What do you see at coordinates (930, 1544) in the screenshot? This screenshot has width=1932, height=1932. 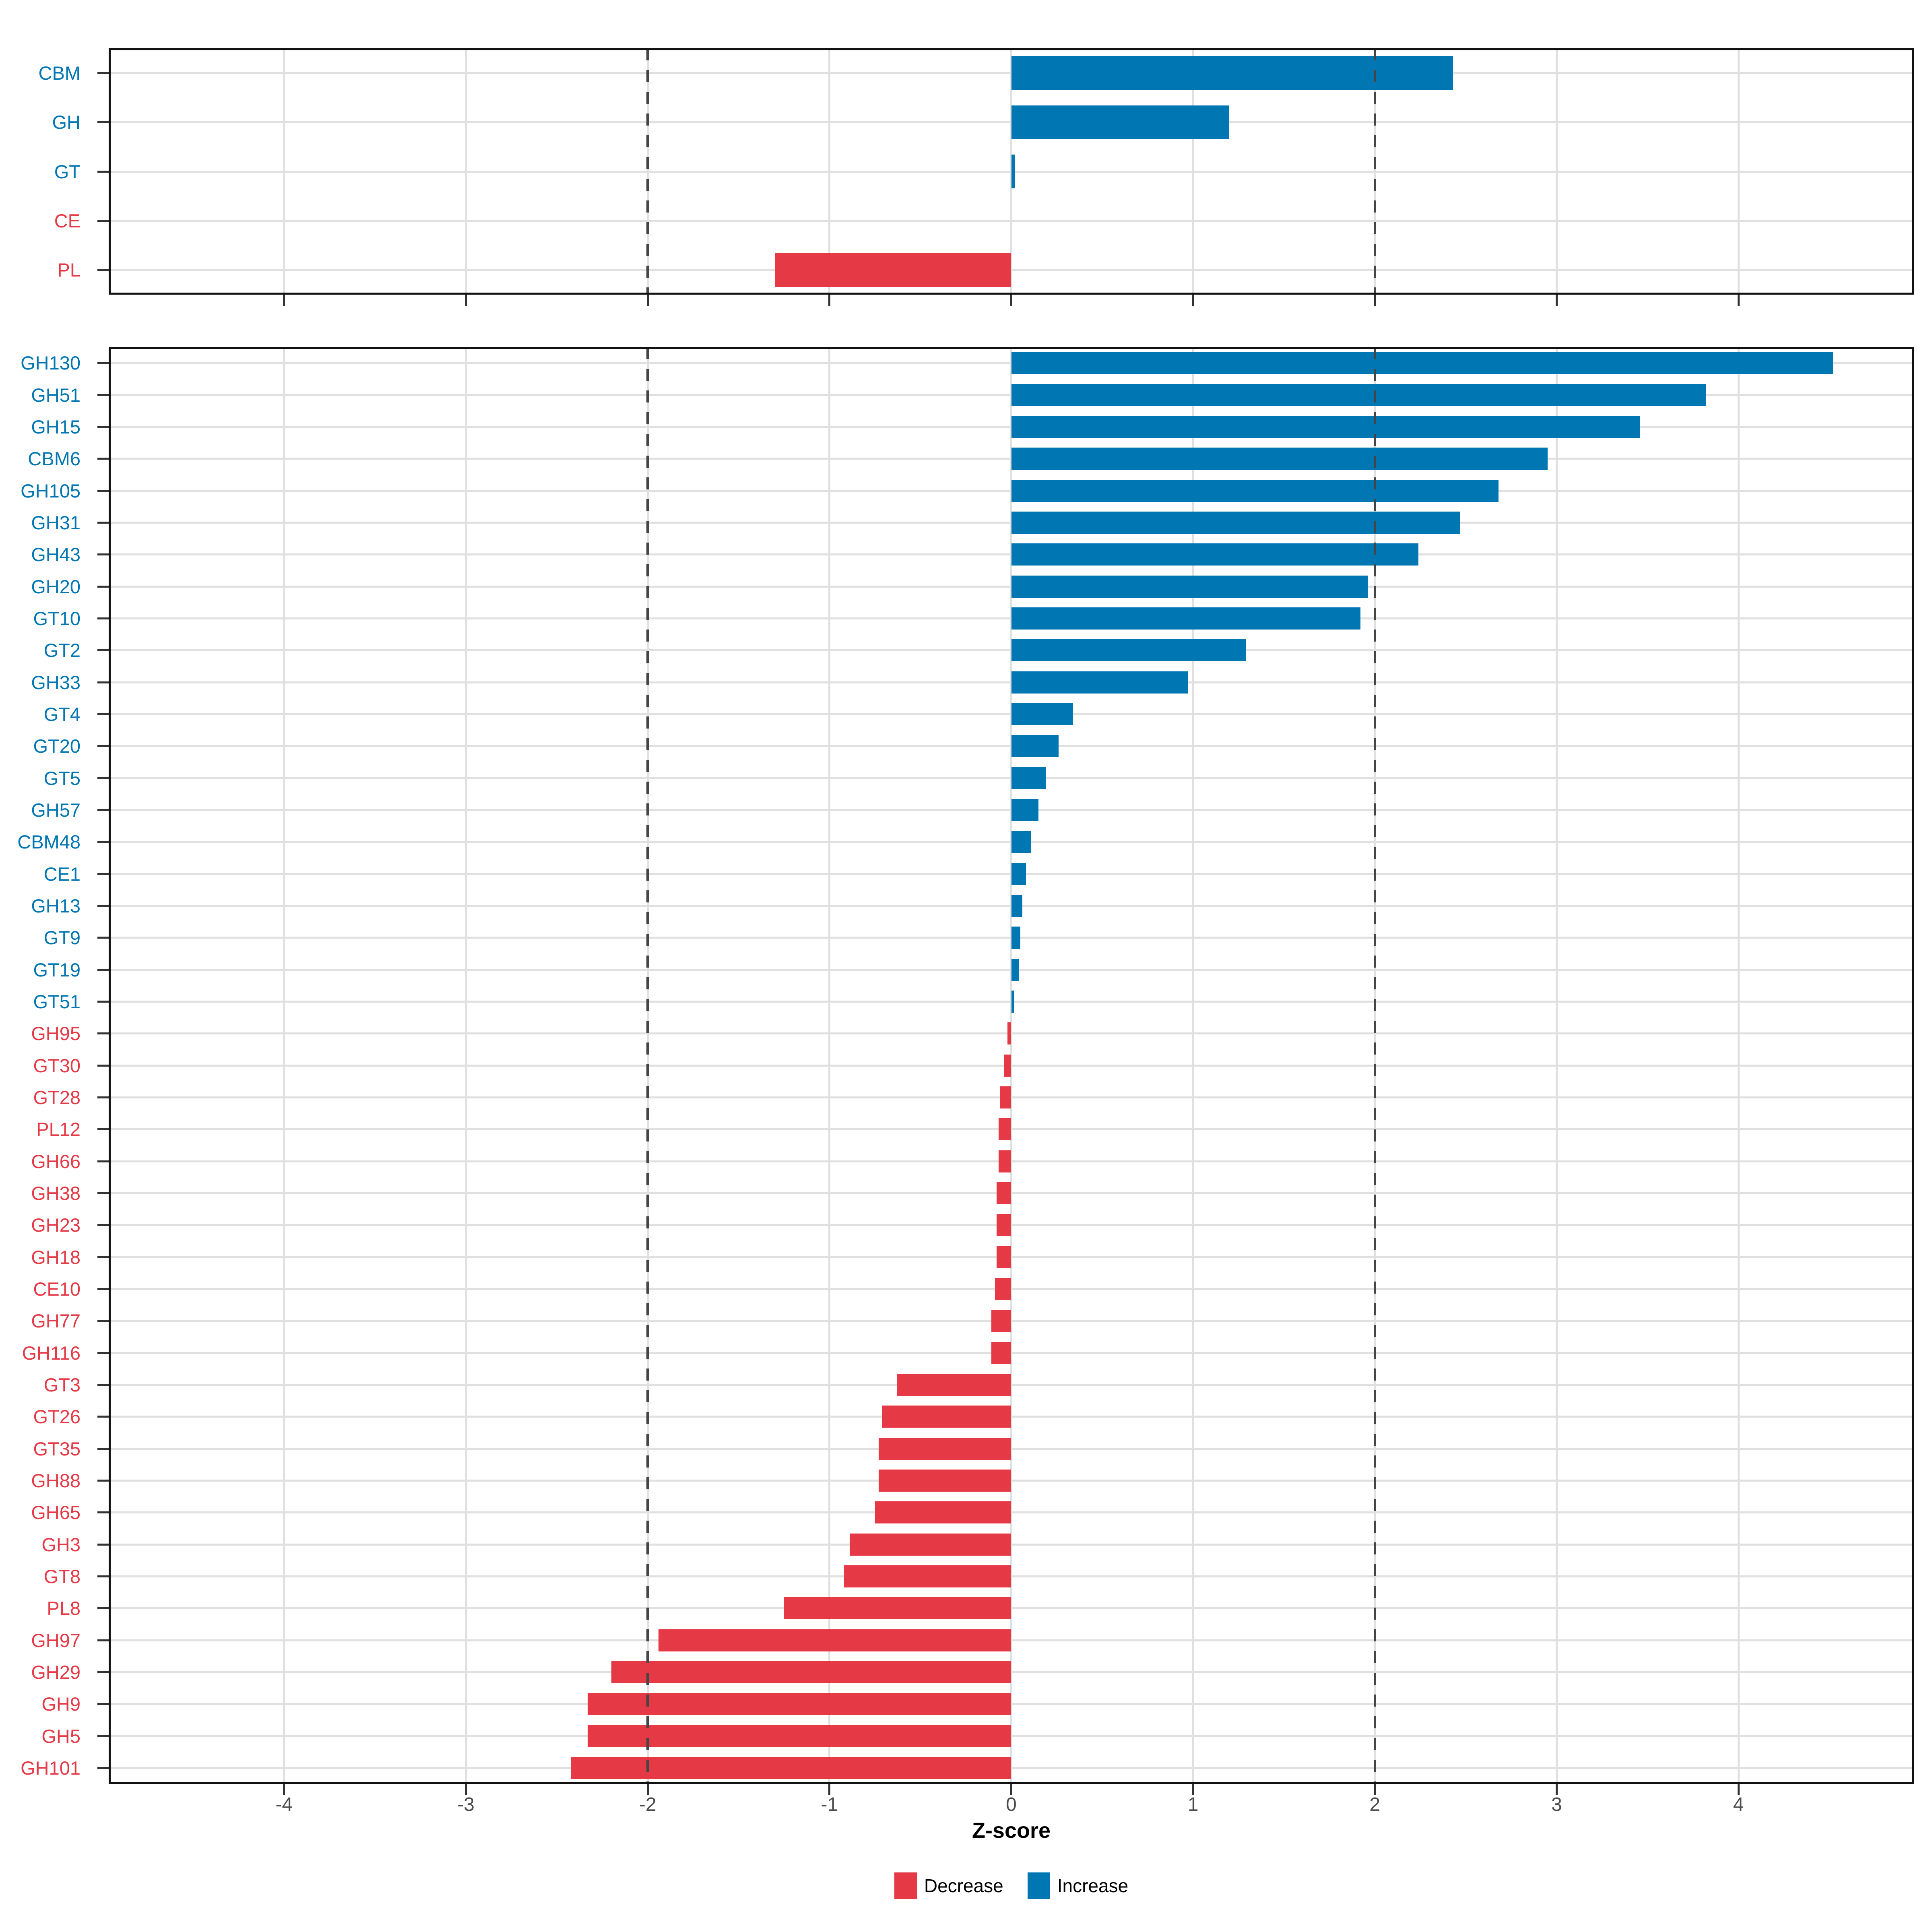 I see `bar-GH3` at bounding box center [930, 1544].